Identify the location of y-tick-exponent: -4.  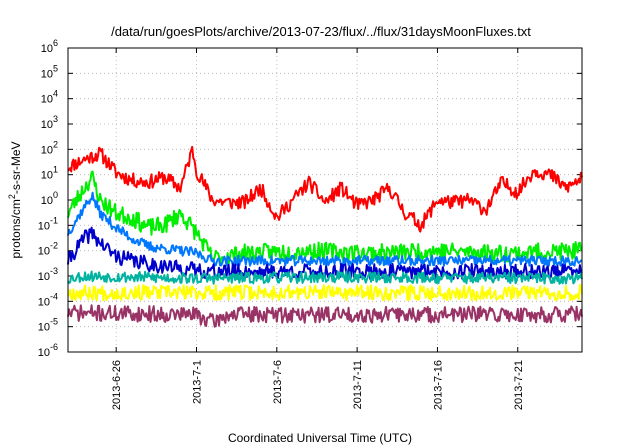
(54, 296).